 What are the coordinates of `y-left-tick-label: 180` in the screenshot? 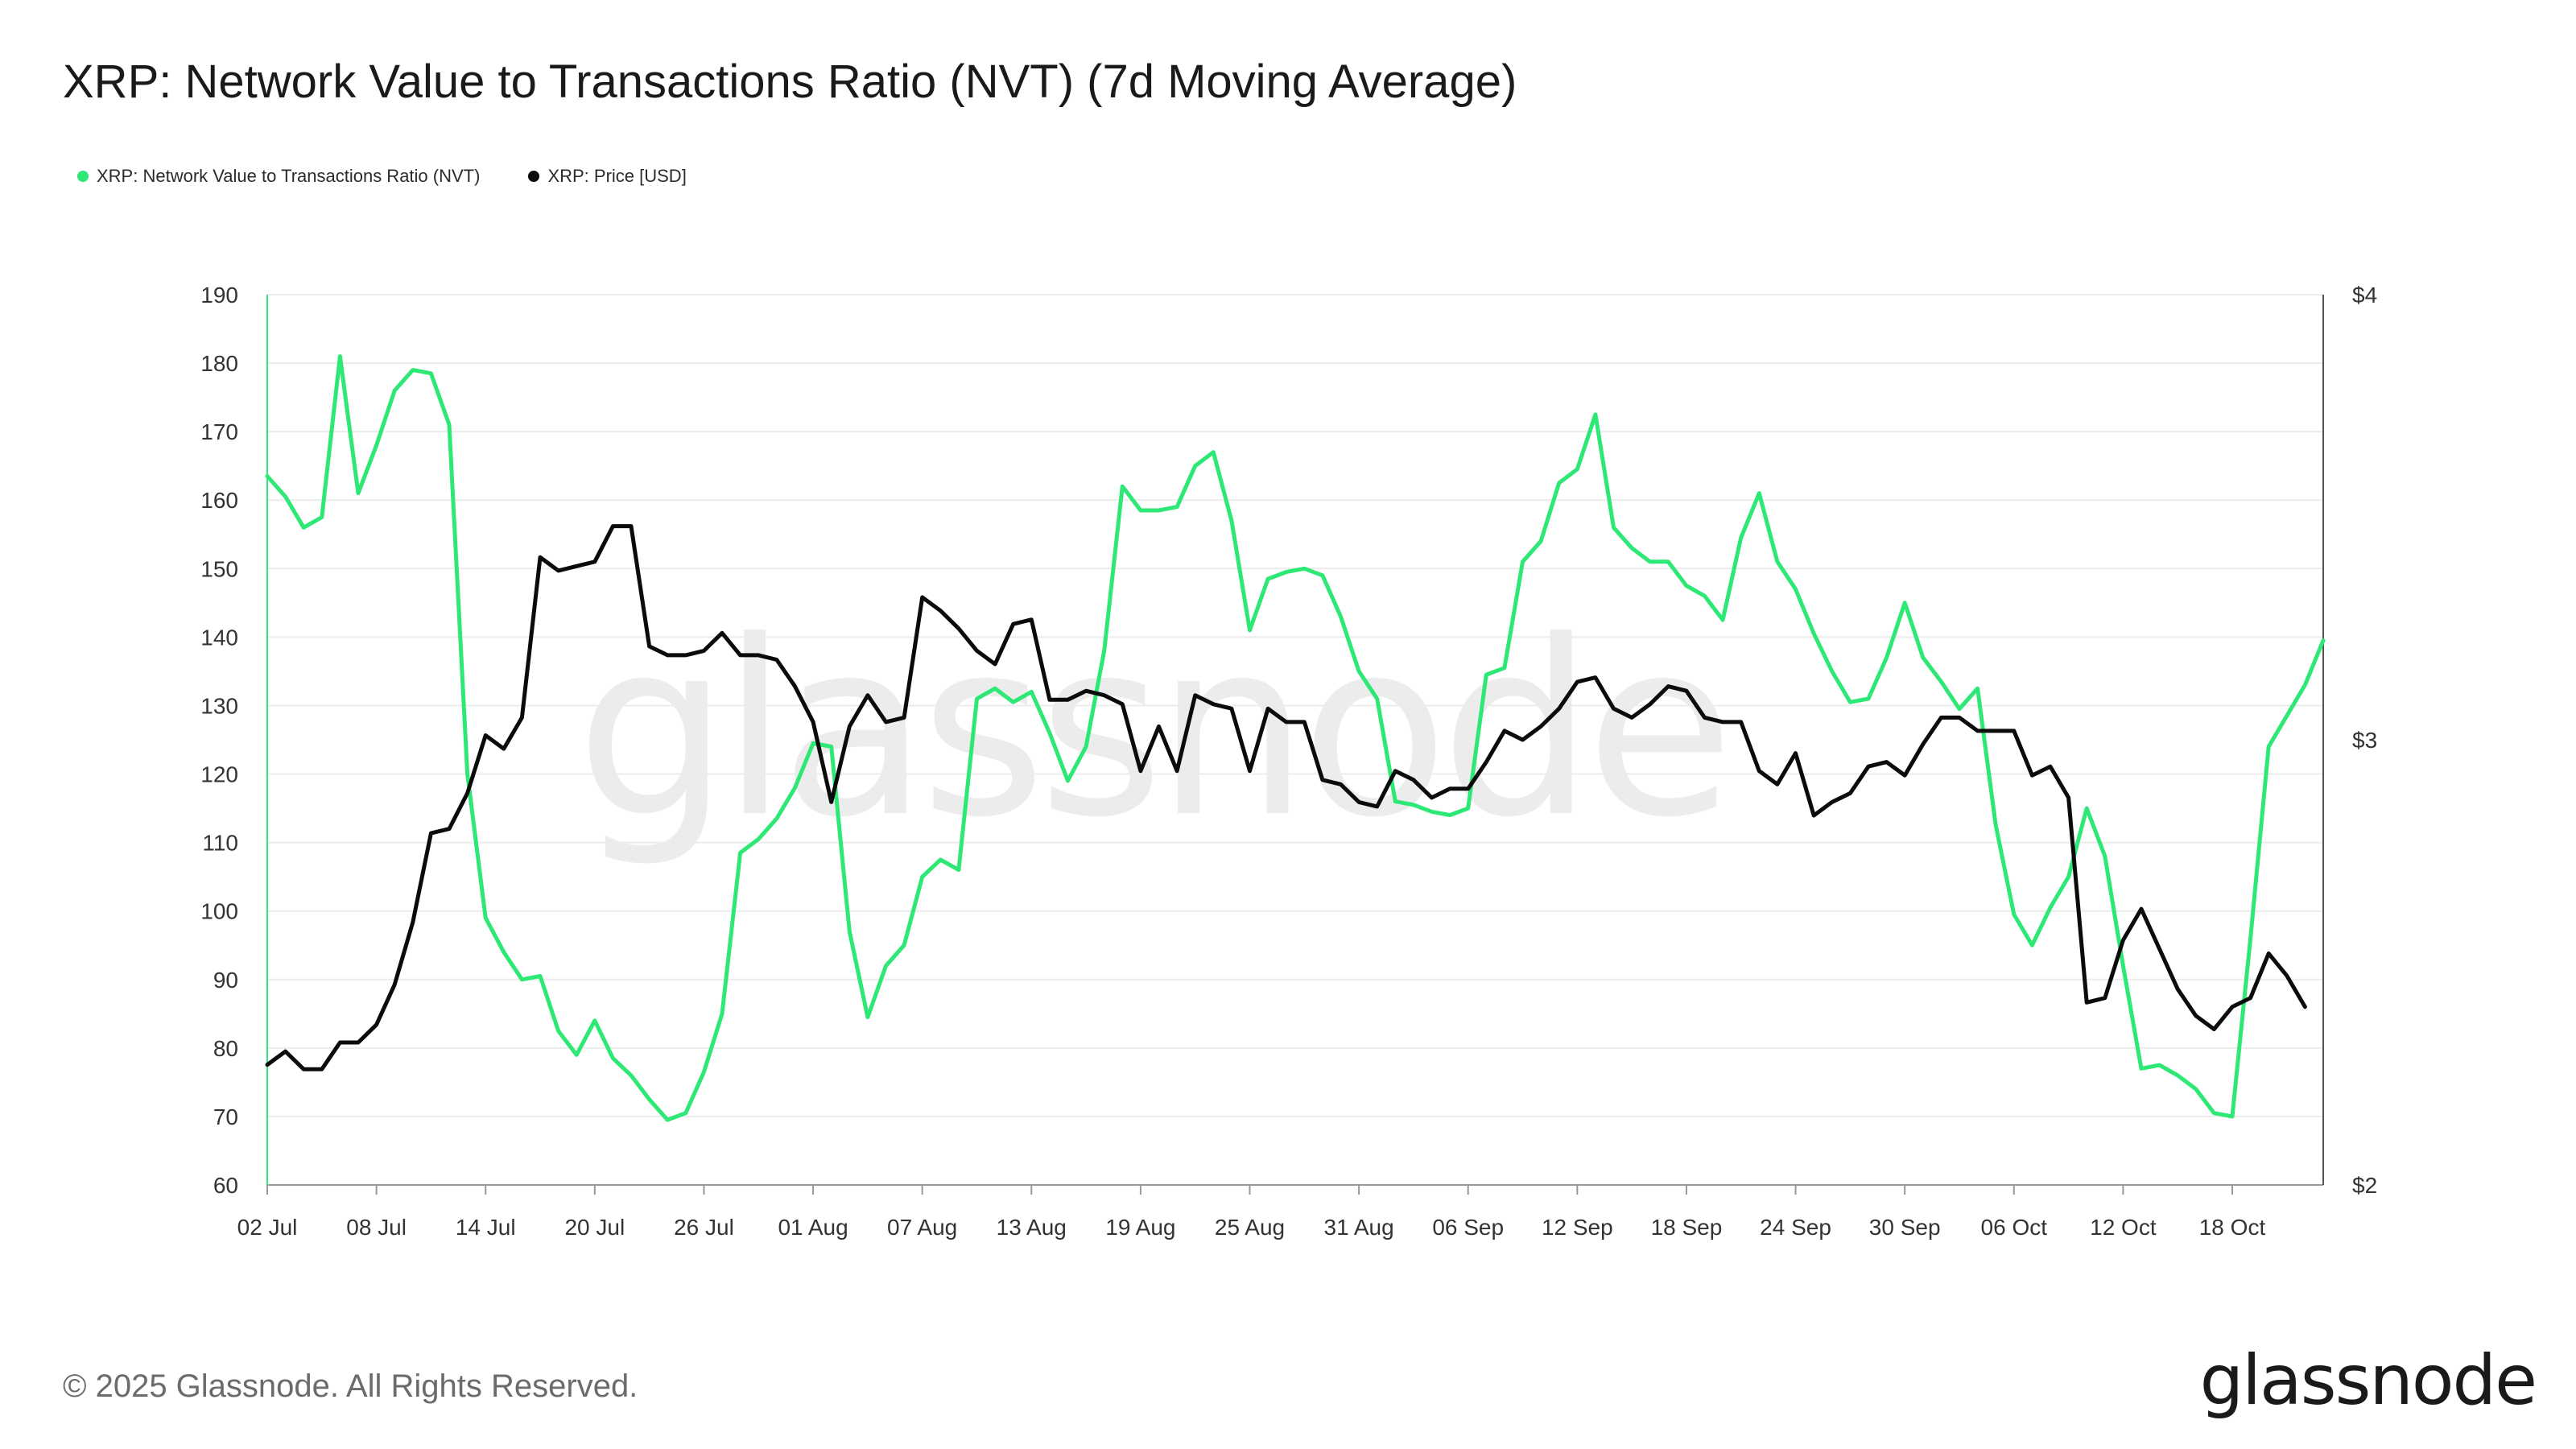 It's located at (219, 363).